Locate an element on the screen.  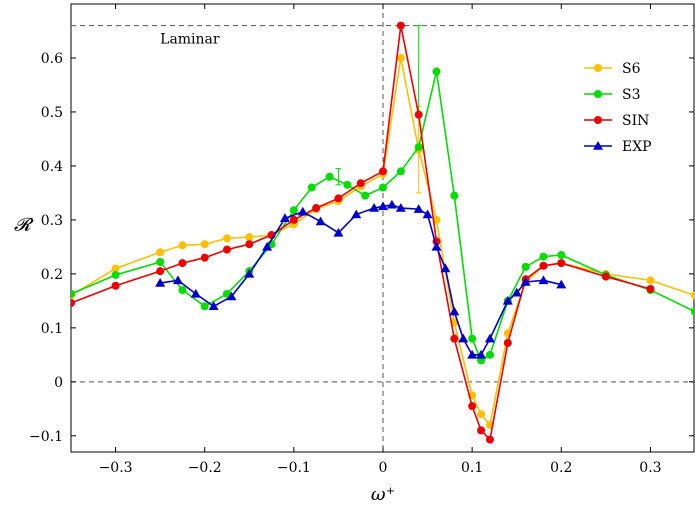
y-tick-label: 0.1 is located at coordinates (52, 329).